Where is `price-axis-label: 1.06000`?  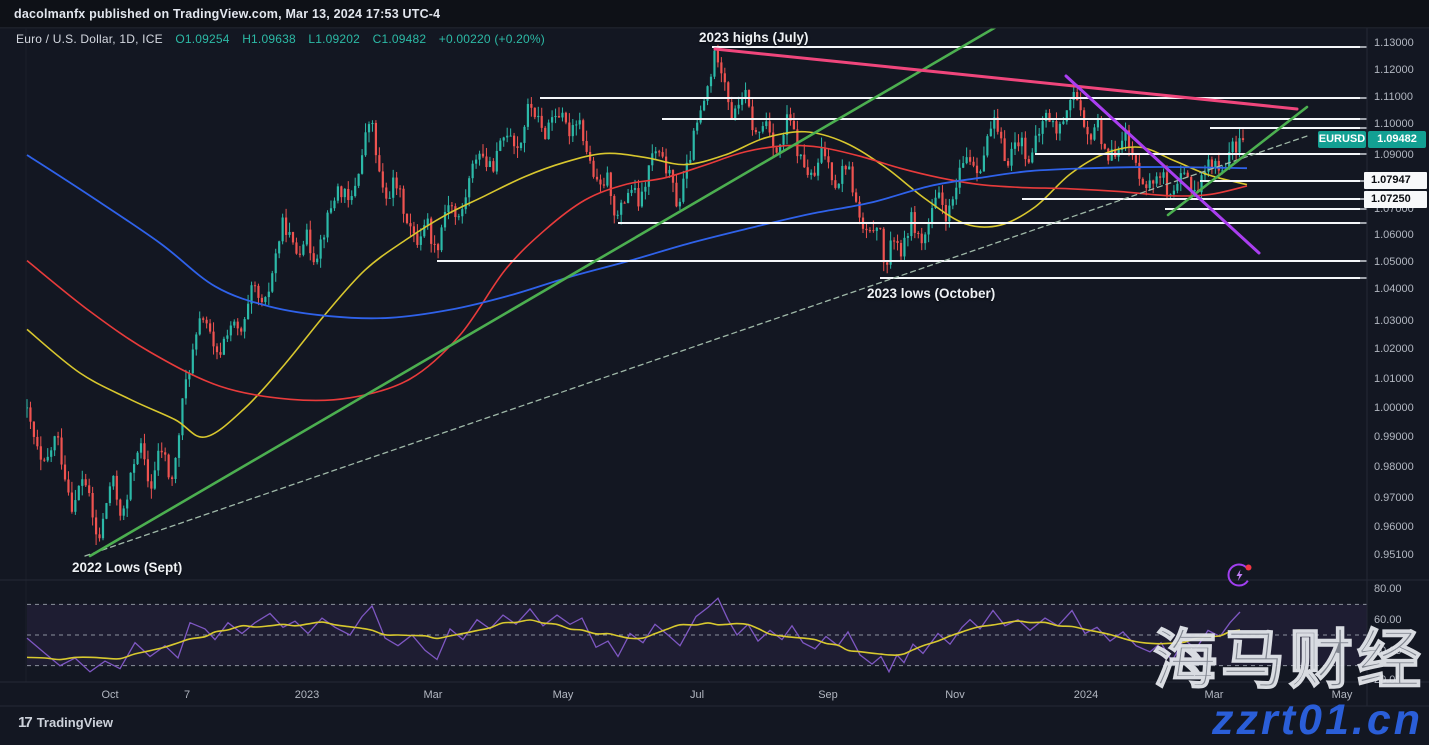
price-axis-label: 1.06000 is located at coordinates (1394, 235).